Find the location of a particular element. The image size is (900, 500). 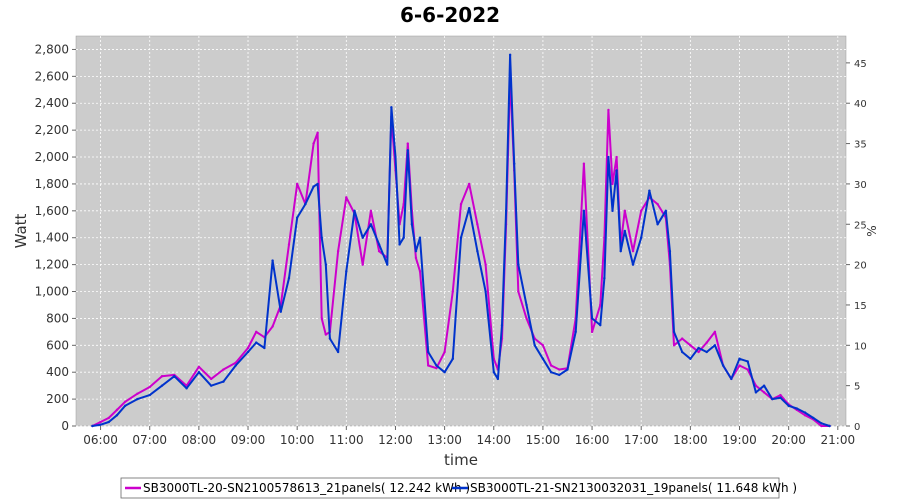

y-tick-label: 400 is located at coordinates (57, 372).